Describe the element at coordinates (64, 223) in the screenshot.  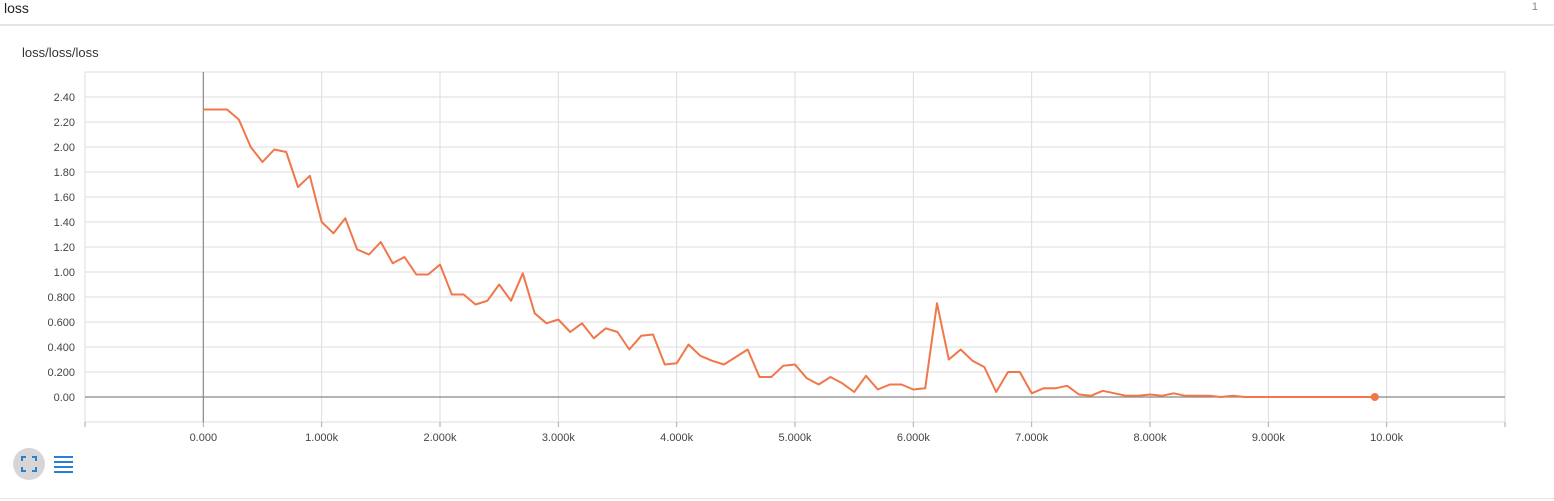
I see `y-tick-label: 1.40` at that location.